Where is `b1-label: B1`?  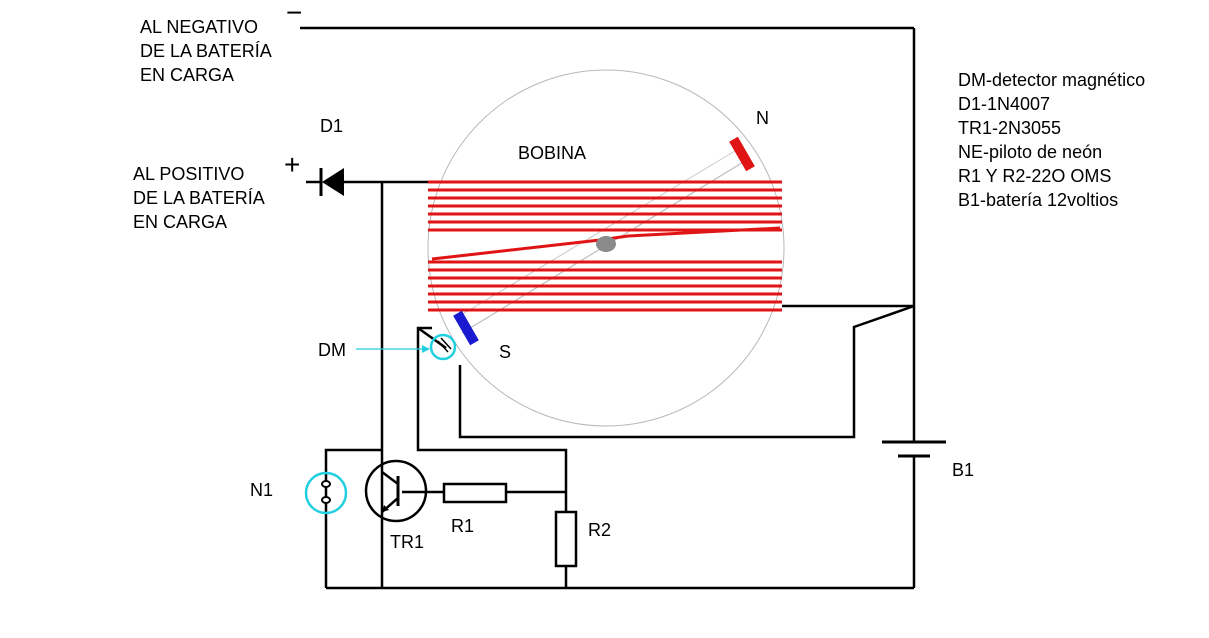 b1-label: B1 is located at coordinates (963, 470).